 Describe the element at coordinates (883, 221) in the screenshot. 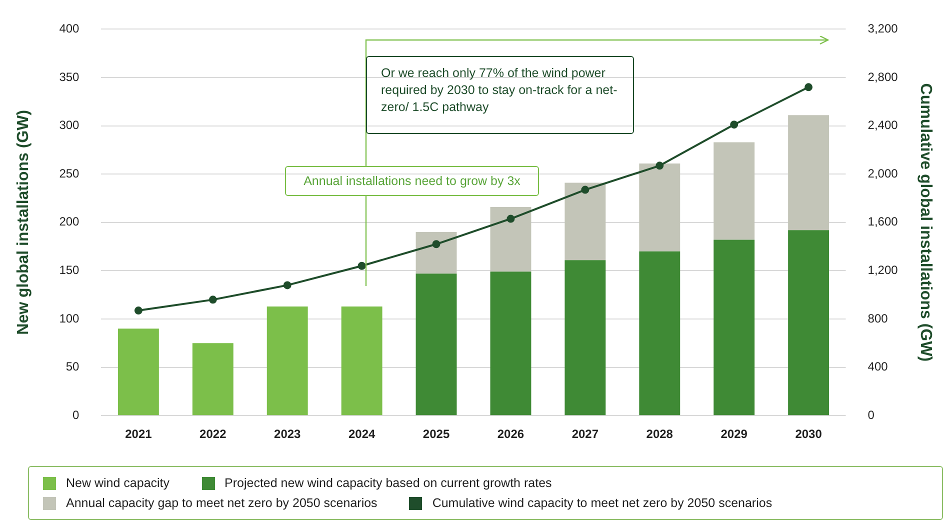

I see `y2-tick-label: 1,600` at that location.